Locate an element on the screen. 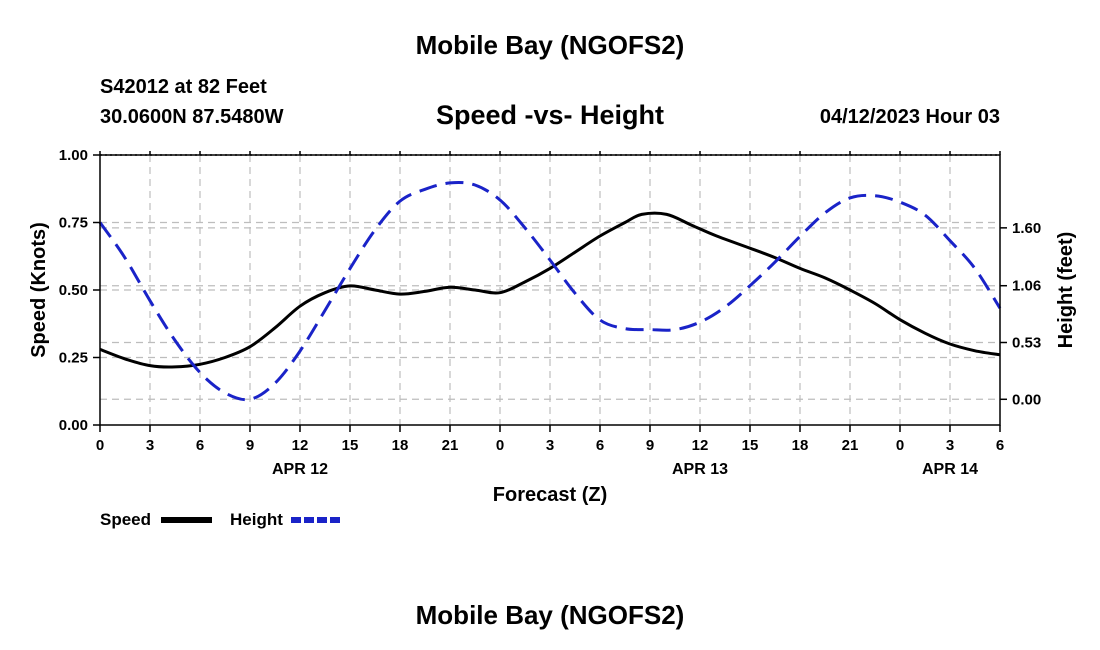 The width and height of the screenshot is (1100, 650). coordinates-label: 30.0600N 87.5480W is located at coordinates (192, 117).